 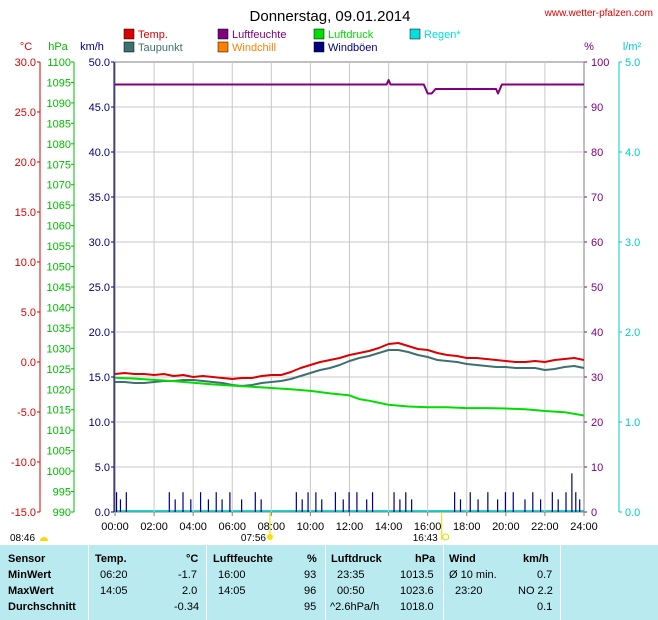 I want to click on row-max-hum-time: 14:05, so click(x=232, y=591).